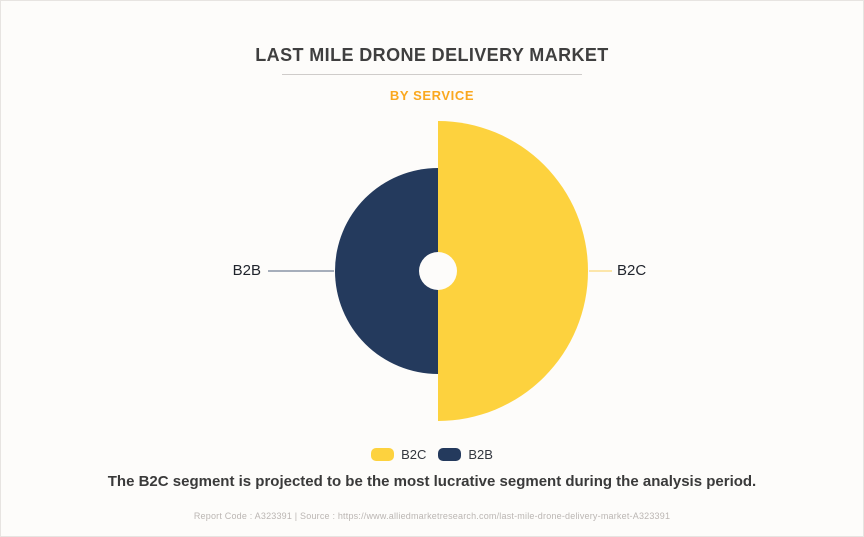 This screenshot has width=864, height=537. What do you see at coordinates (513, 271) in the screenshot?
I see `pie-slice-b2c` at bounding box center [513, 271].